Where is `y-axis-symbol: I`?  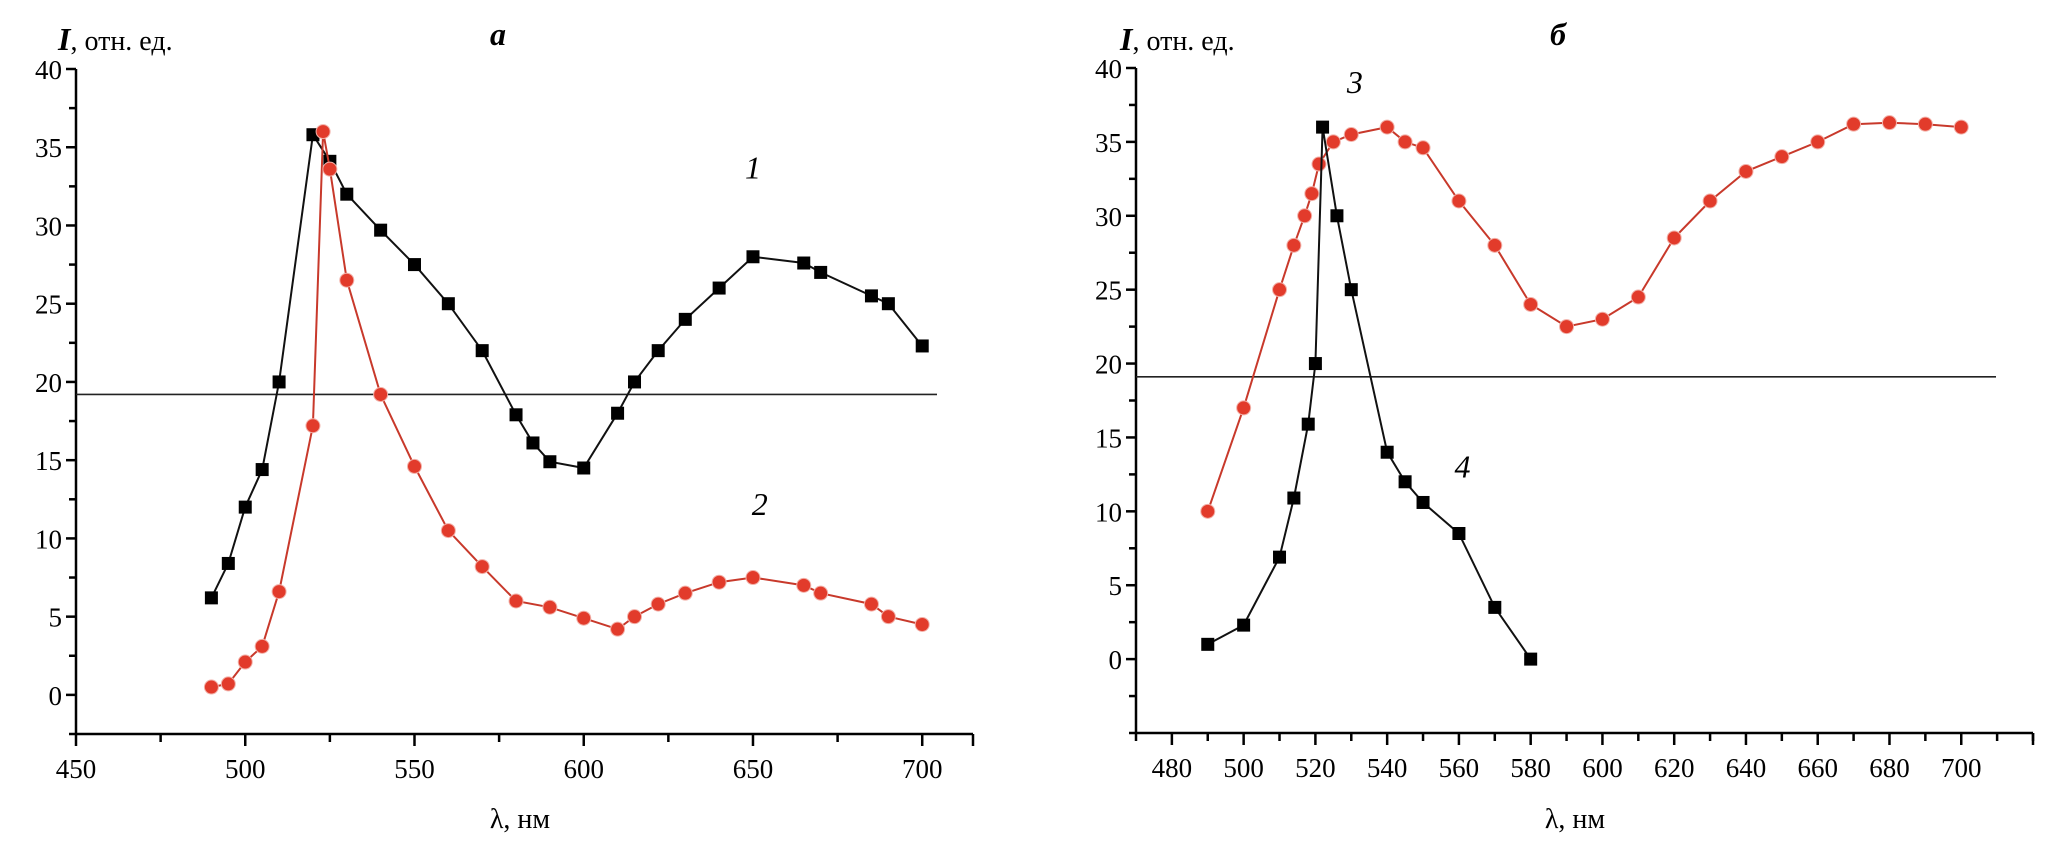
y-axis-symbol: I is located at coordinates (64, 39).